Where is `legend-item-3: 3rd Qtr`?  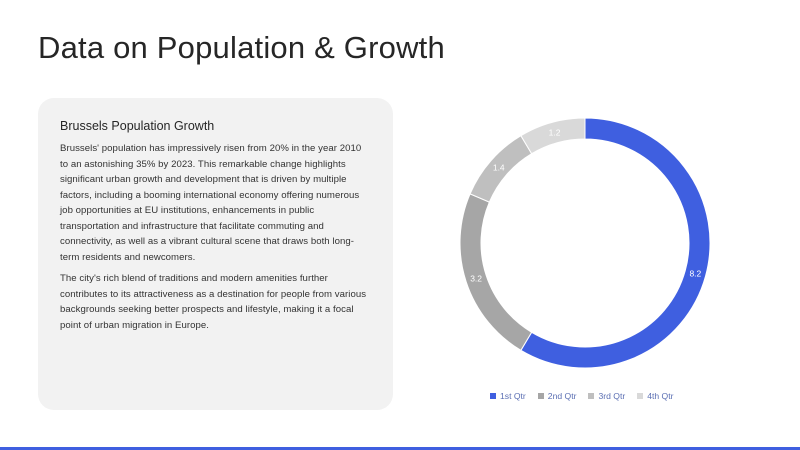
legend-item-3: 3rd Qtr is located at coordinates (606, 396).